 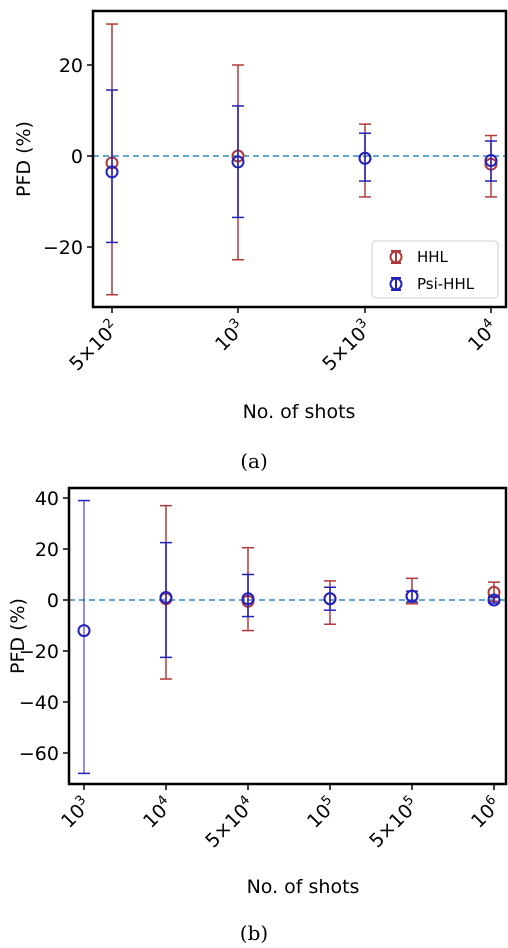 I want to click on legend-box, so click(x=435, y=269).